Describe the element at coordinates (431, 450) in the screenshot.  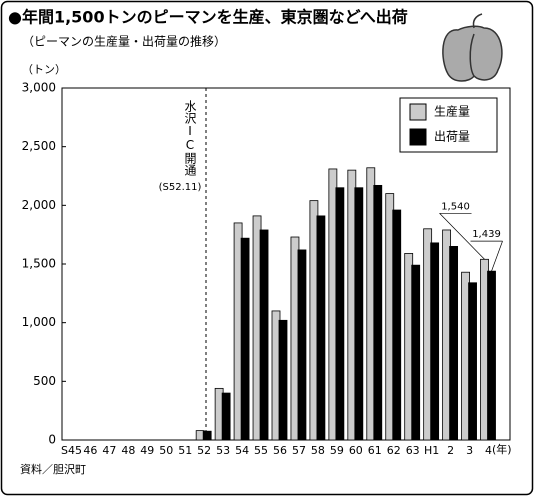
I see `x-tick-label: H1` at that location.